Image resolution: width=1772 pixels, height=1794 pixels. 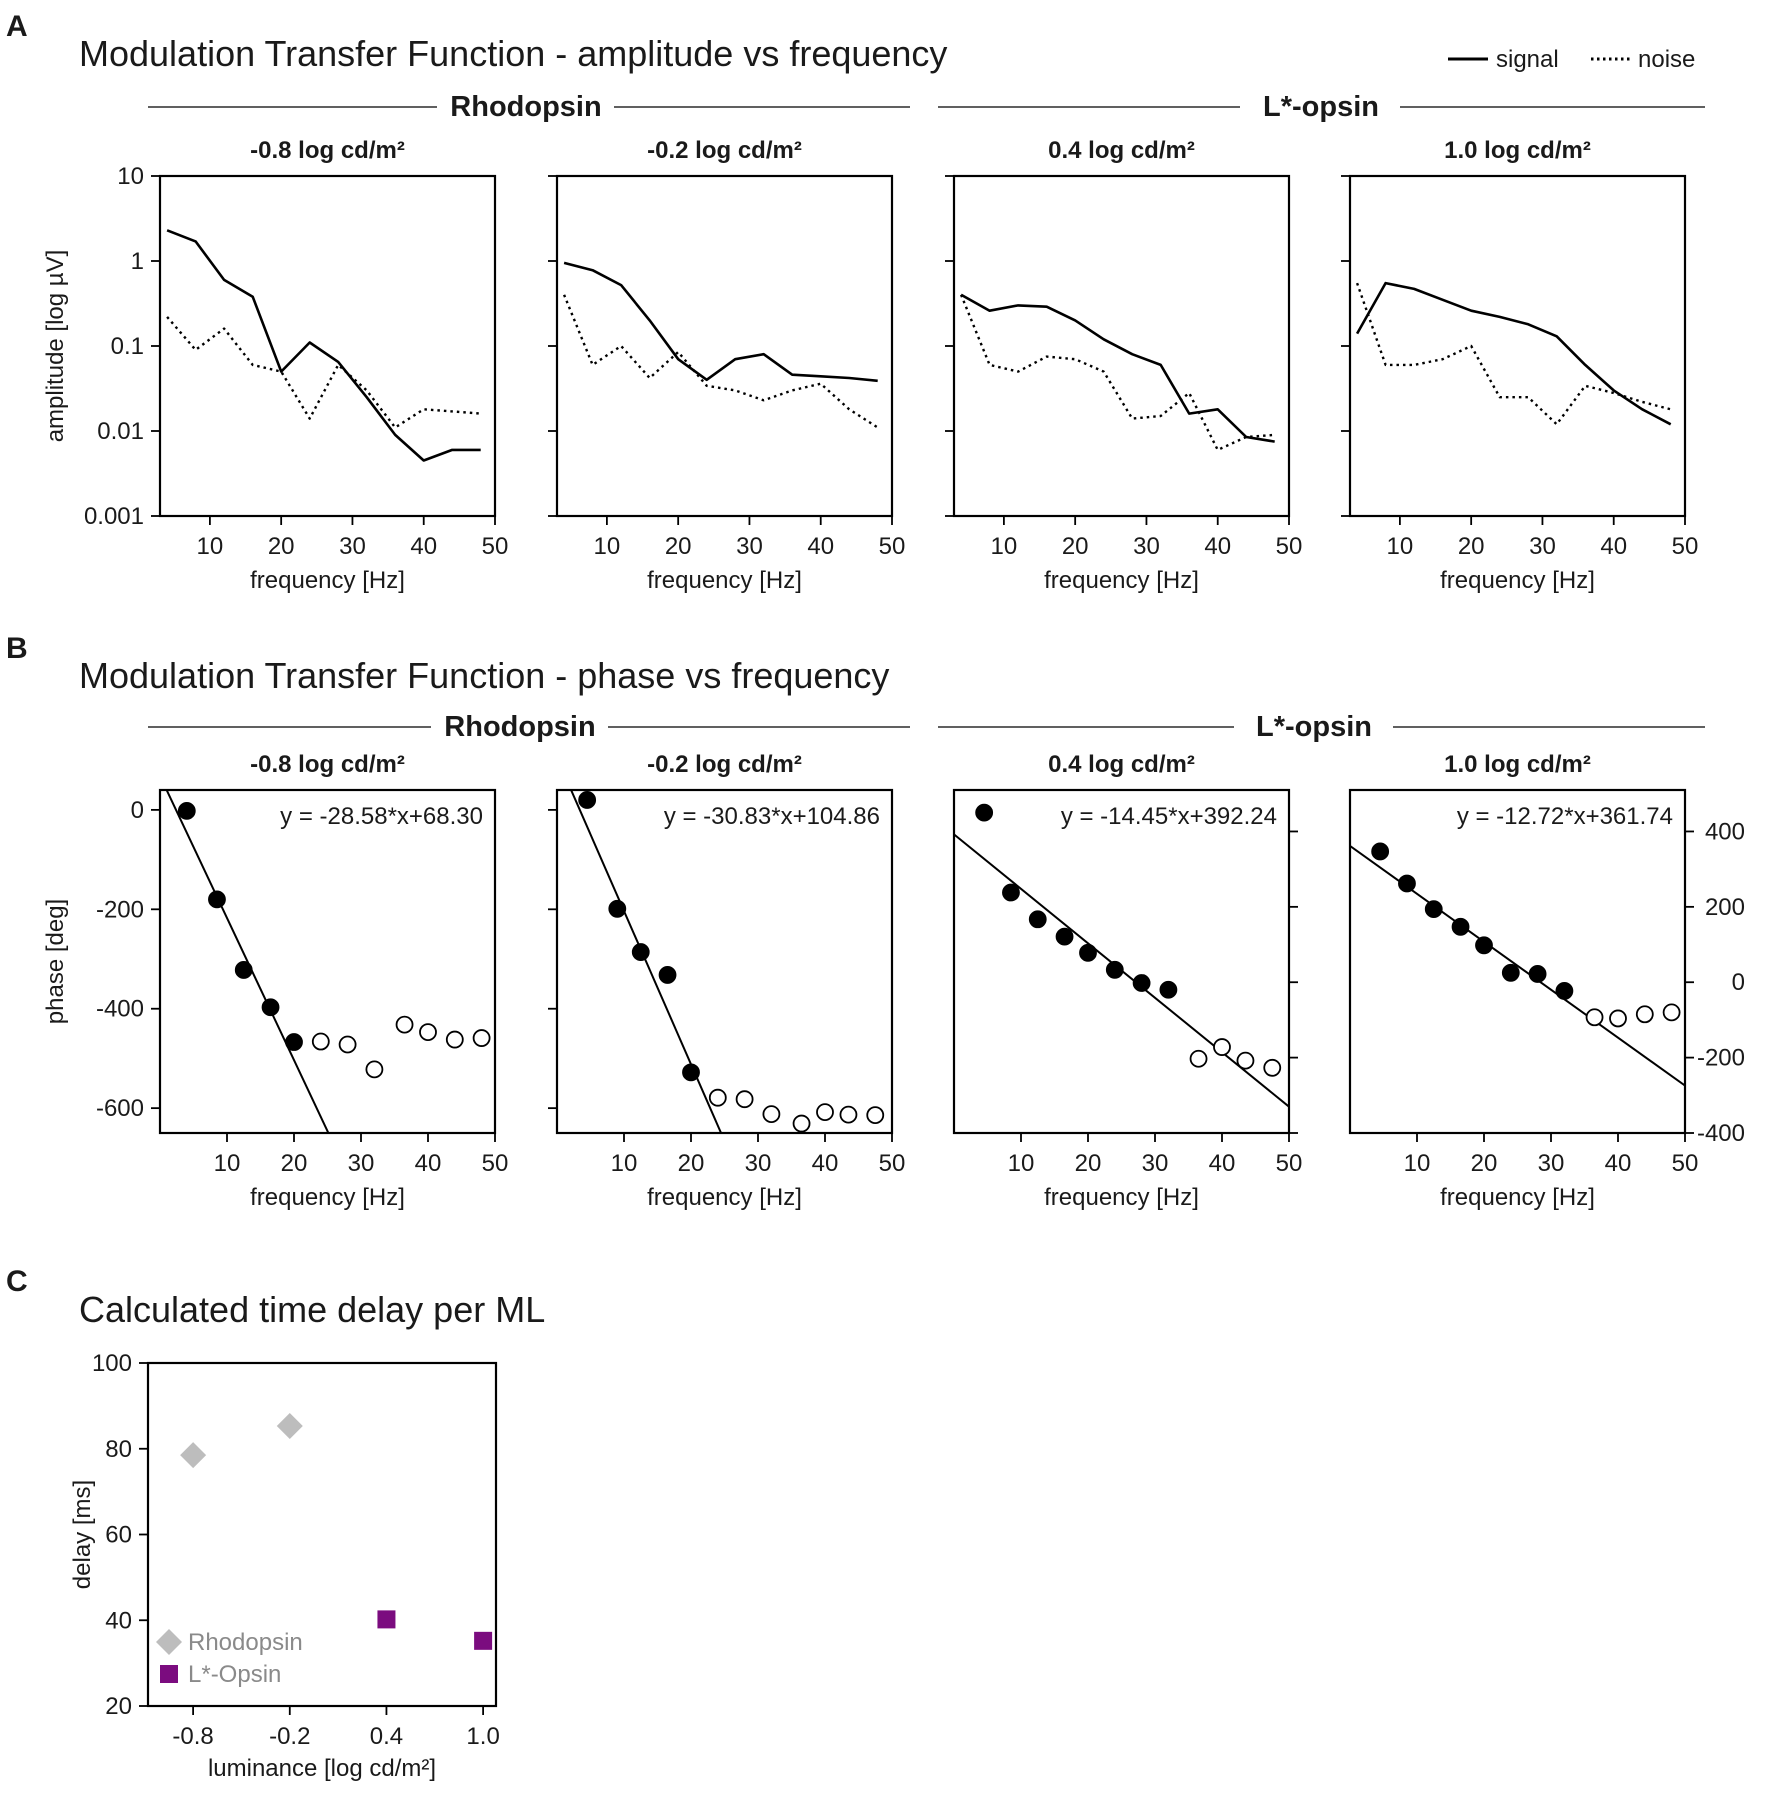 What do you see at coordinates (772, 816) in the screenshot?
I see `fit-equation: y = -30.83*x+104.86` at bounding box center [772, 816].